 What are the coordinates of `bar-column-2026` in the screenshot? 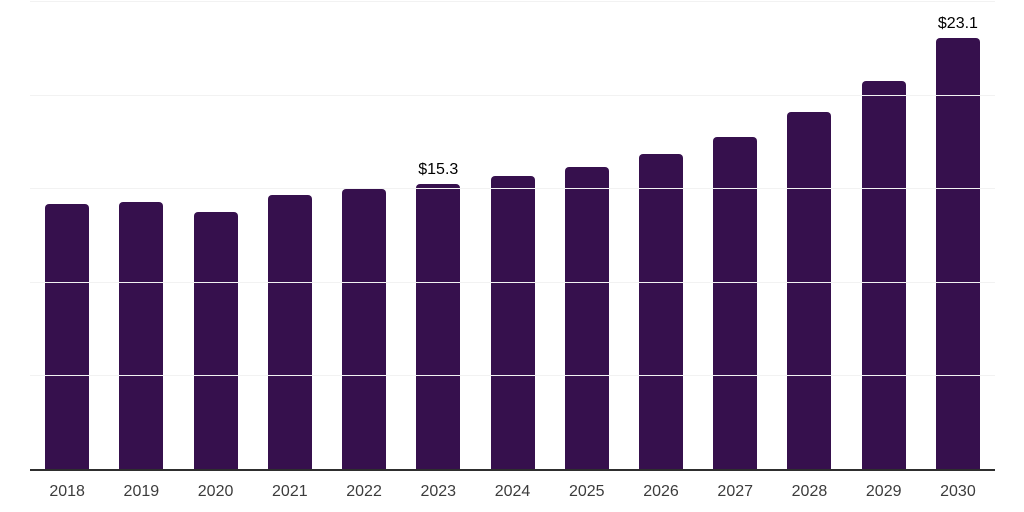 It's located at (661, 236).